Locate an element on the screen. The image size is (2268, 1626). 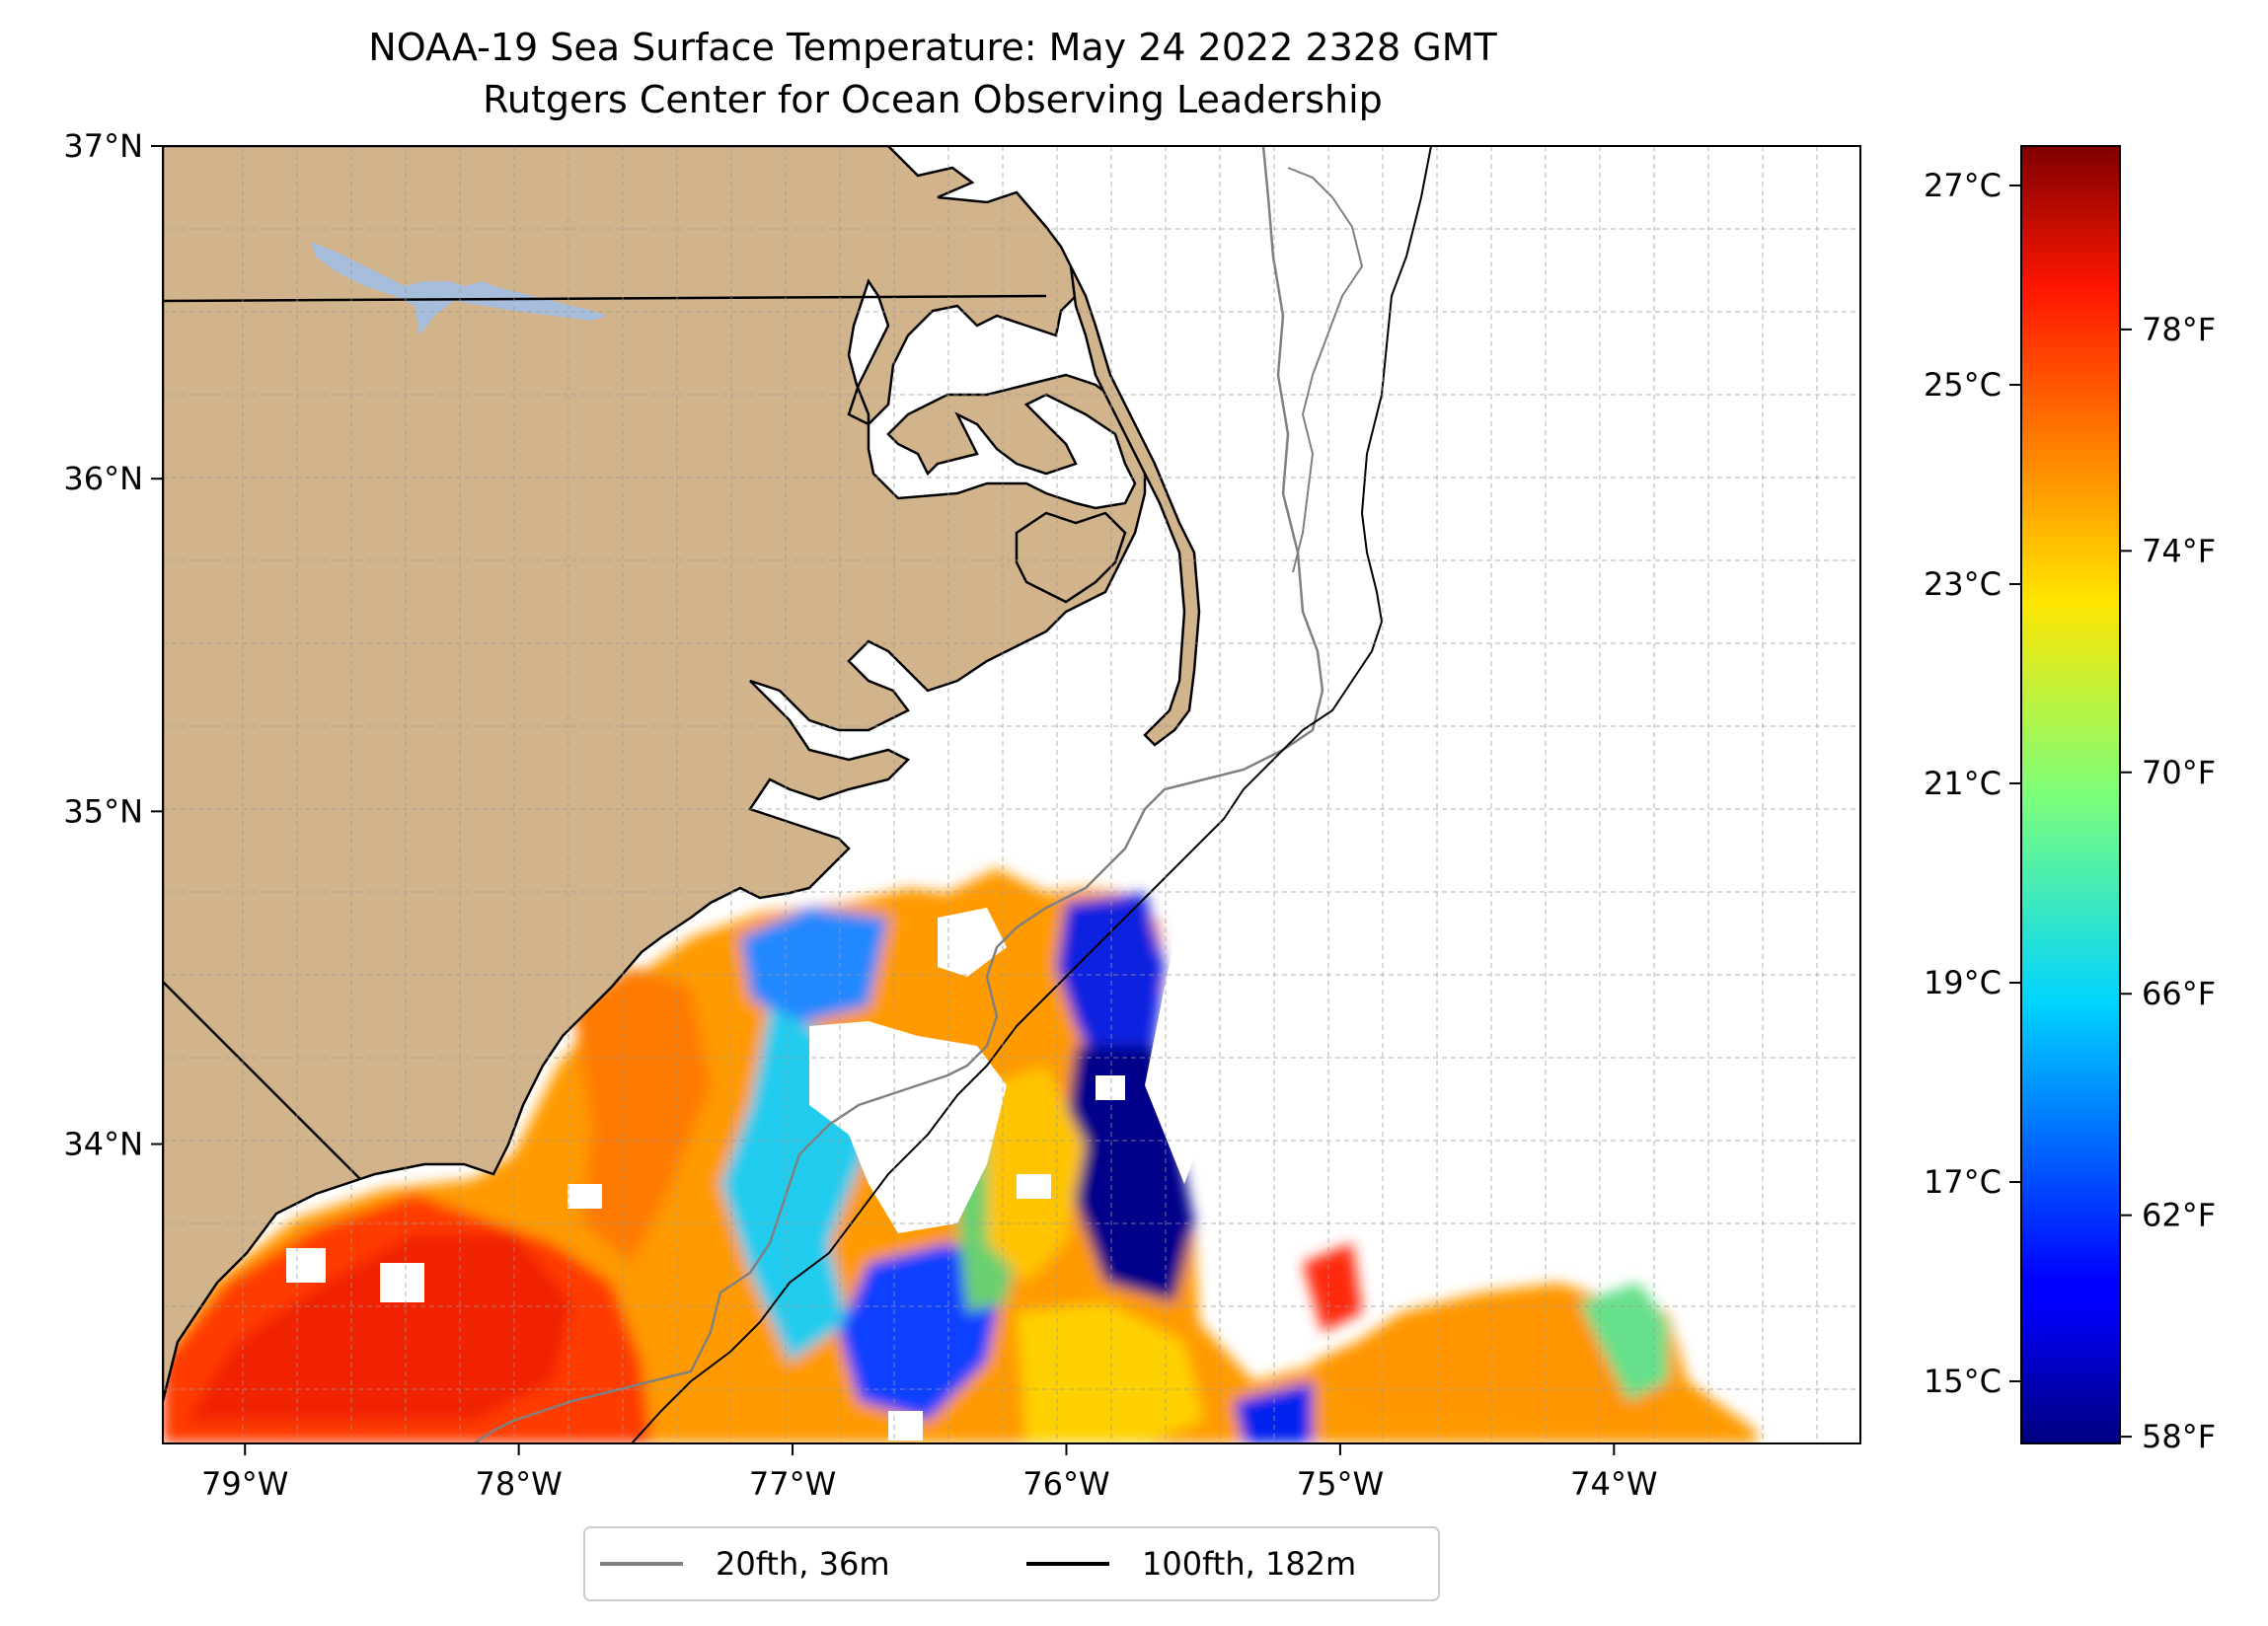
x-tick-label: 78°W is located at coordinates (518, 1484).